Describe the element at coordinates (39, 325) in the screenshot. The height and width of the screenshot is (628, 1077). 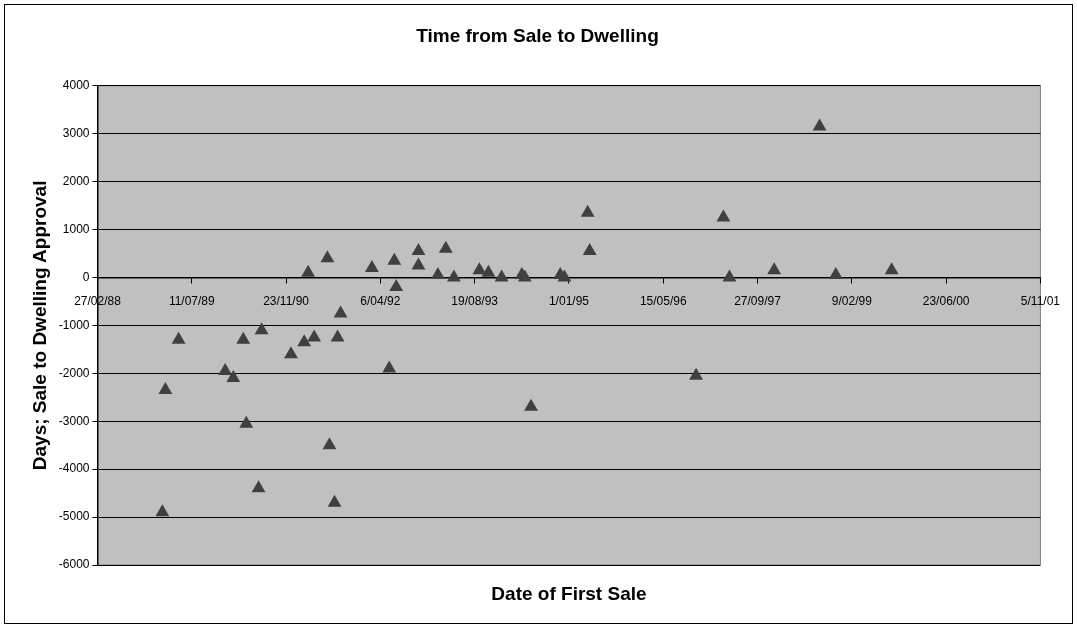
I see `y-axis-title: Days; Sale to Dwelling Approval` at that location.